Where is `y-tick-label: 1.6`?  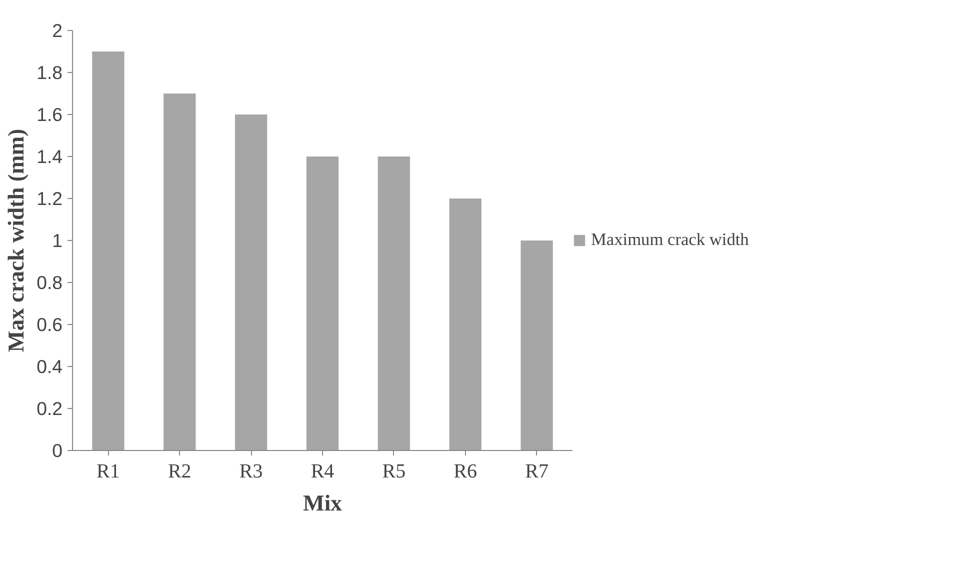 y-tick-label: 1.6 is located at coordinates (49, 114).